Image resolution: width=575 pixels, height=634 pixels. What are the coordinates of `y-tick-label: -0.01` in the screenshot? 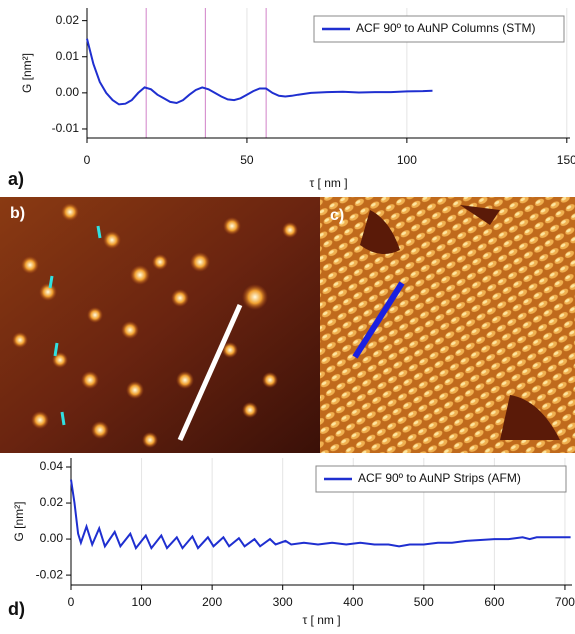 It's located at (66, 128).